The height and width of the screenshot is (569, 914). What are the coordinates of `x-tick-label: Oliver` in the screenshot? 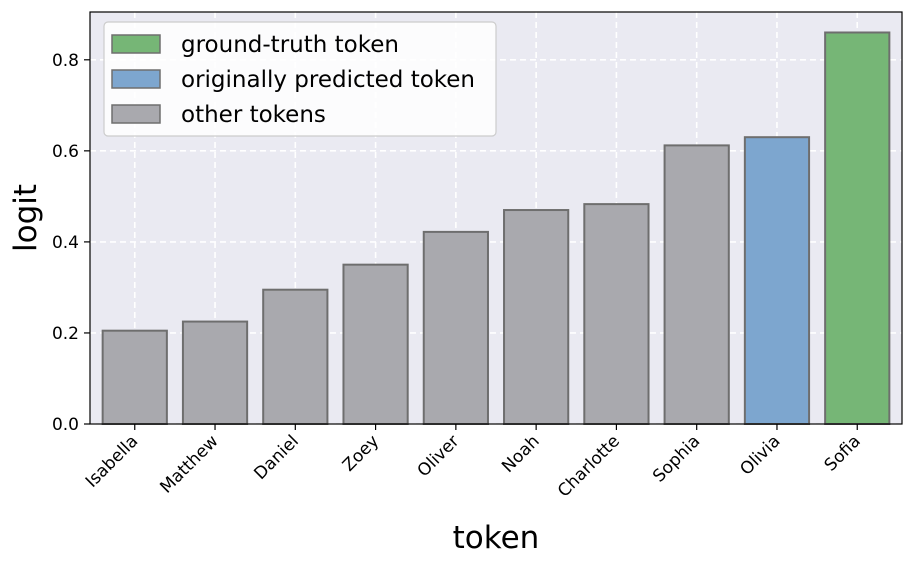 It's located at (439, 456).